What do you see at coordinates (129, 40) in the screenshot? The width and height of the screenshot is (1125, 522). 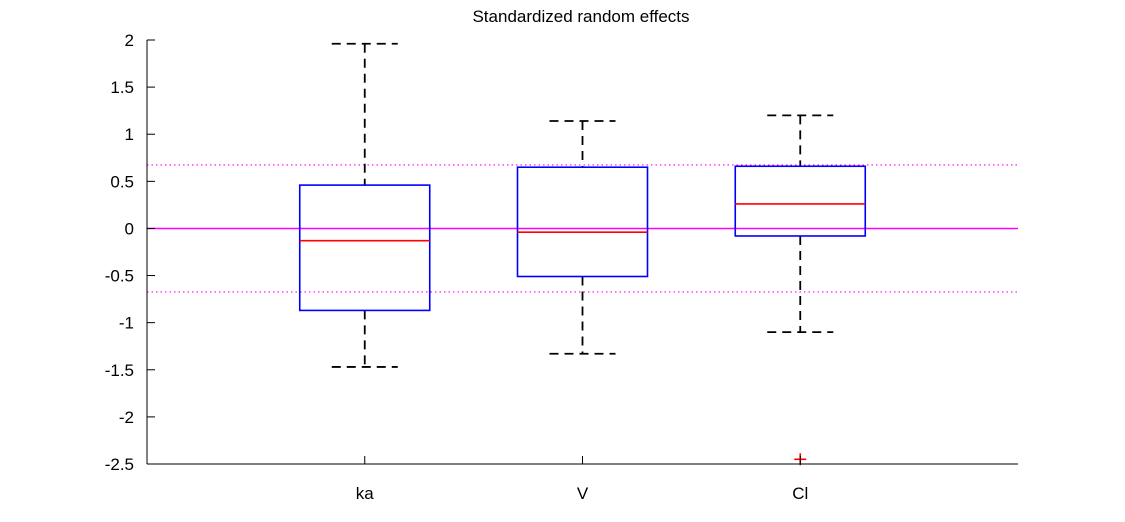 I see `y-tick-label: 2` at bounding box center [129, 40].